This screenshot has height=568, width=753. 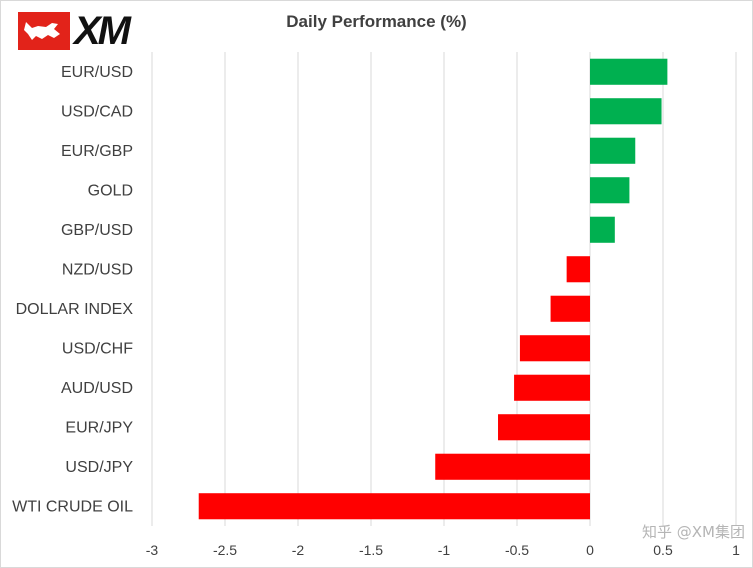 I want to click on category-label: USD/CAD, so click(x=97, y=111).